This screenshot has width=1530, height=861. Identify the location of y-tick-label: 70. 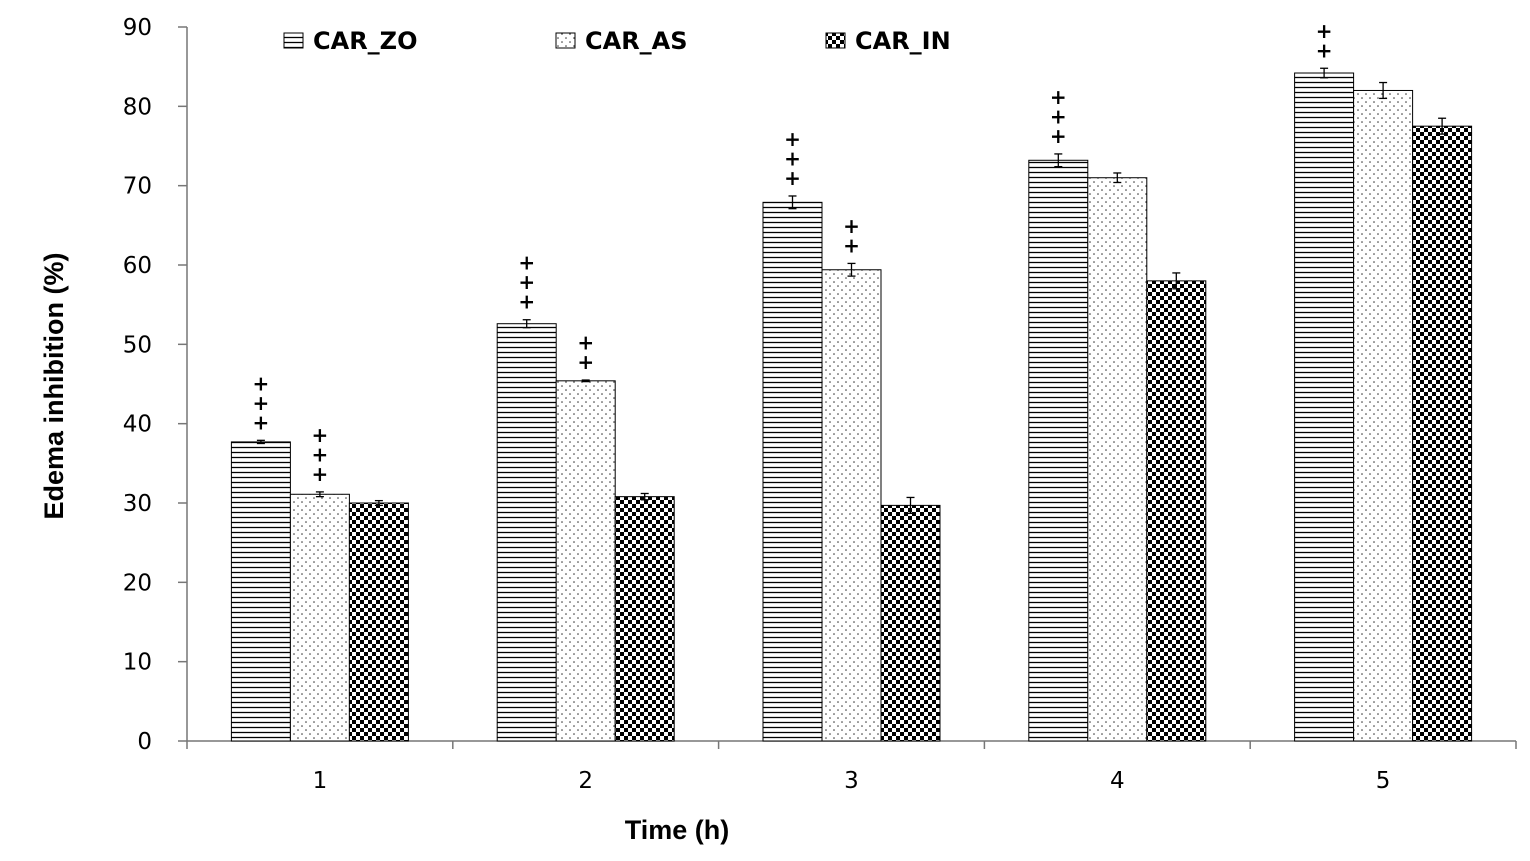
(137, 187).